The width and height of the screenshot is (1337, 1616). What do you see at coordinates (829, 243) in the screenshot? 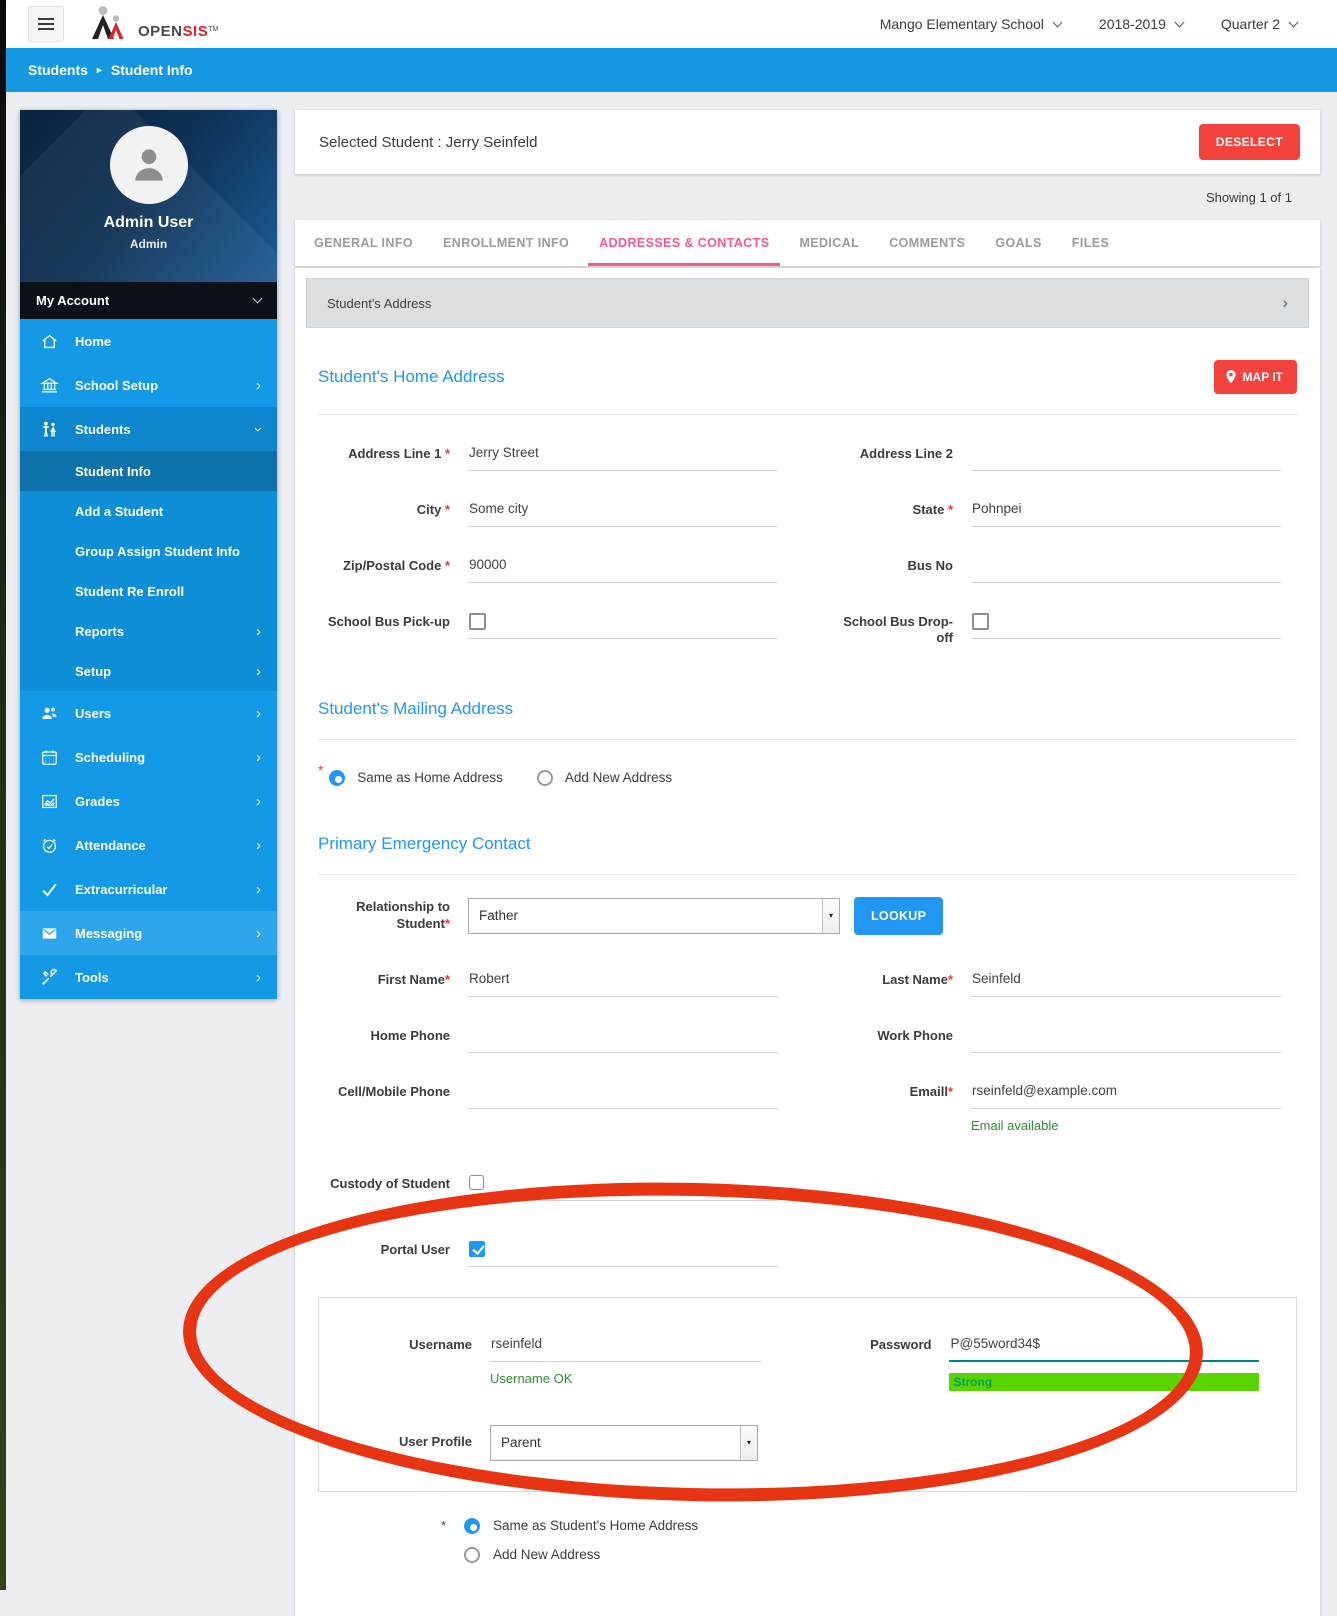
I see `tab-medical: MEDICAL` at bounding box center [829, 243].